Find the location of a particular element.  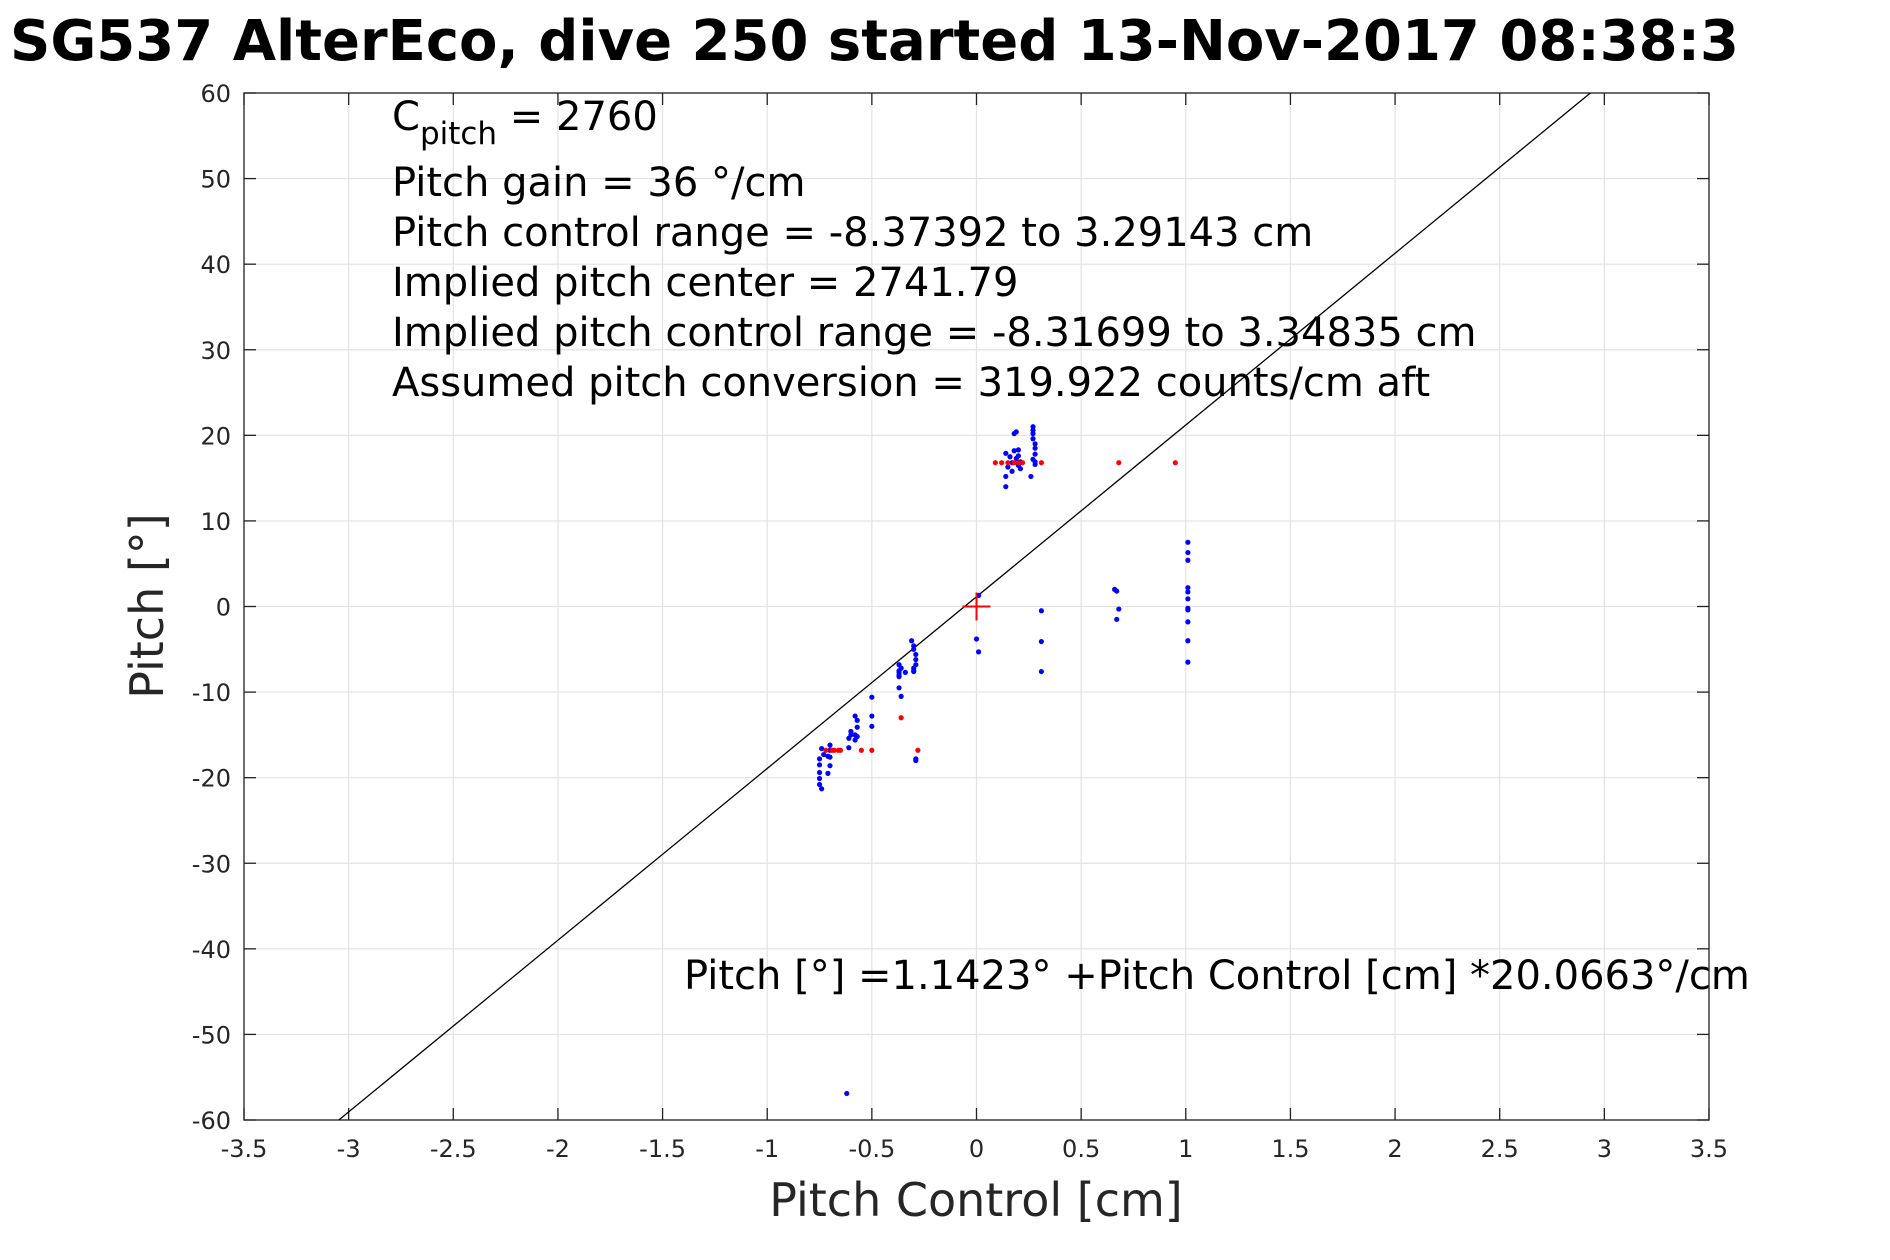

x-tick-label: 0.5 is located at coordinates (1081, 1149).